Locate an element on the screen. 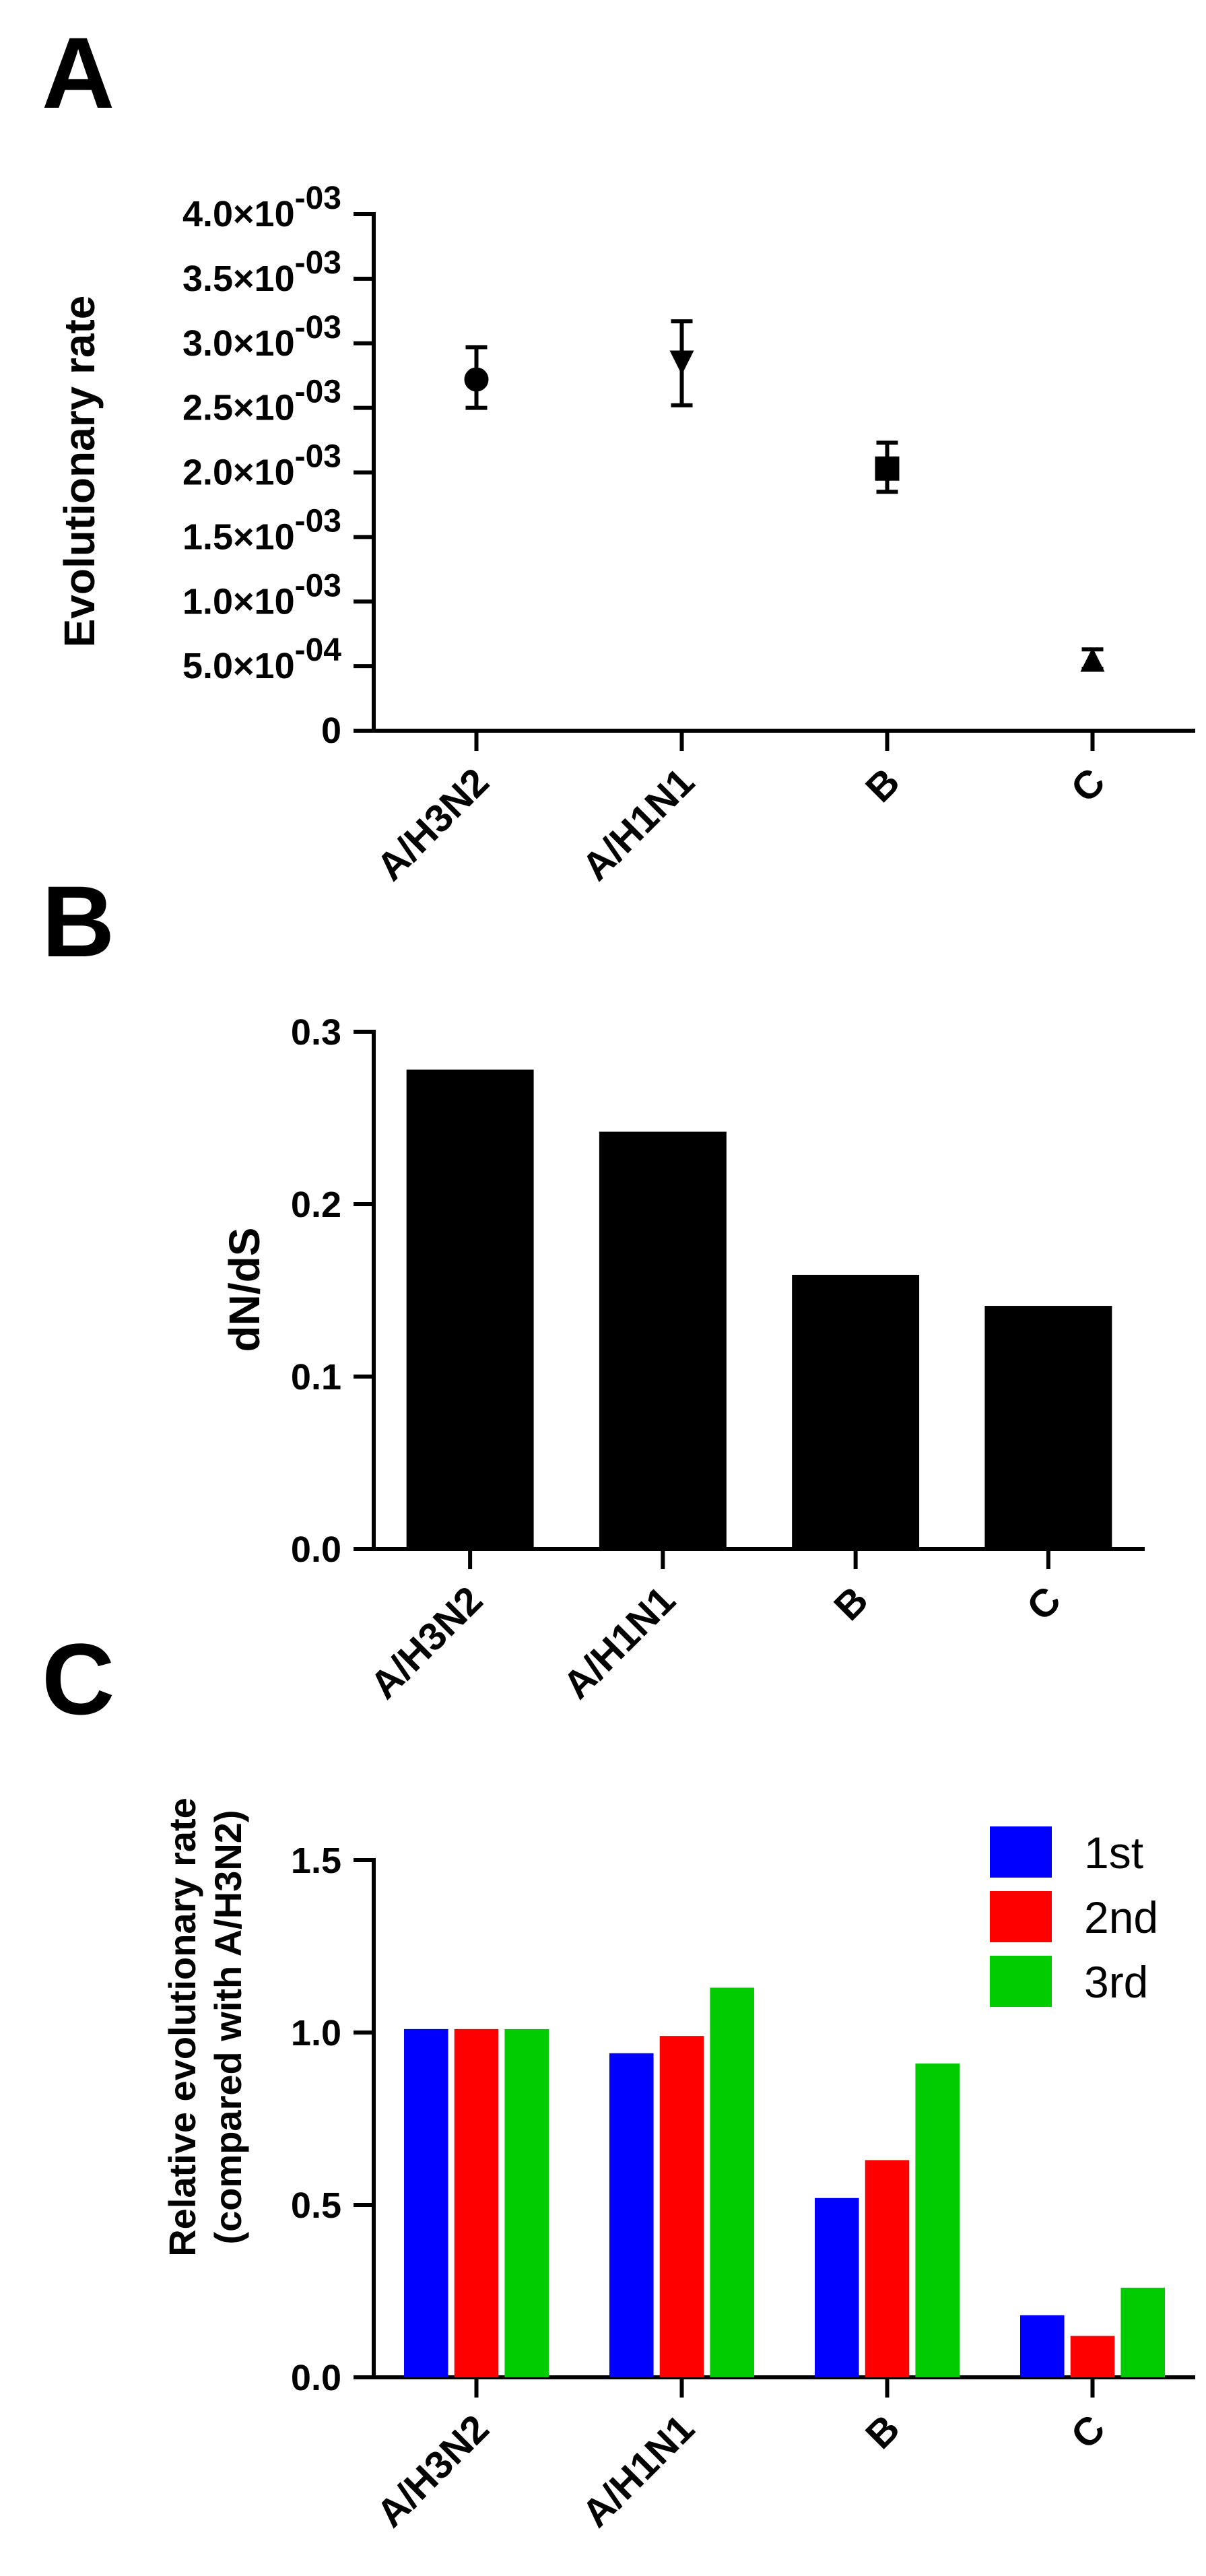  chart-c-y-tick-label: 1.0 is located at coordinates (316, 2033).